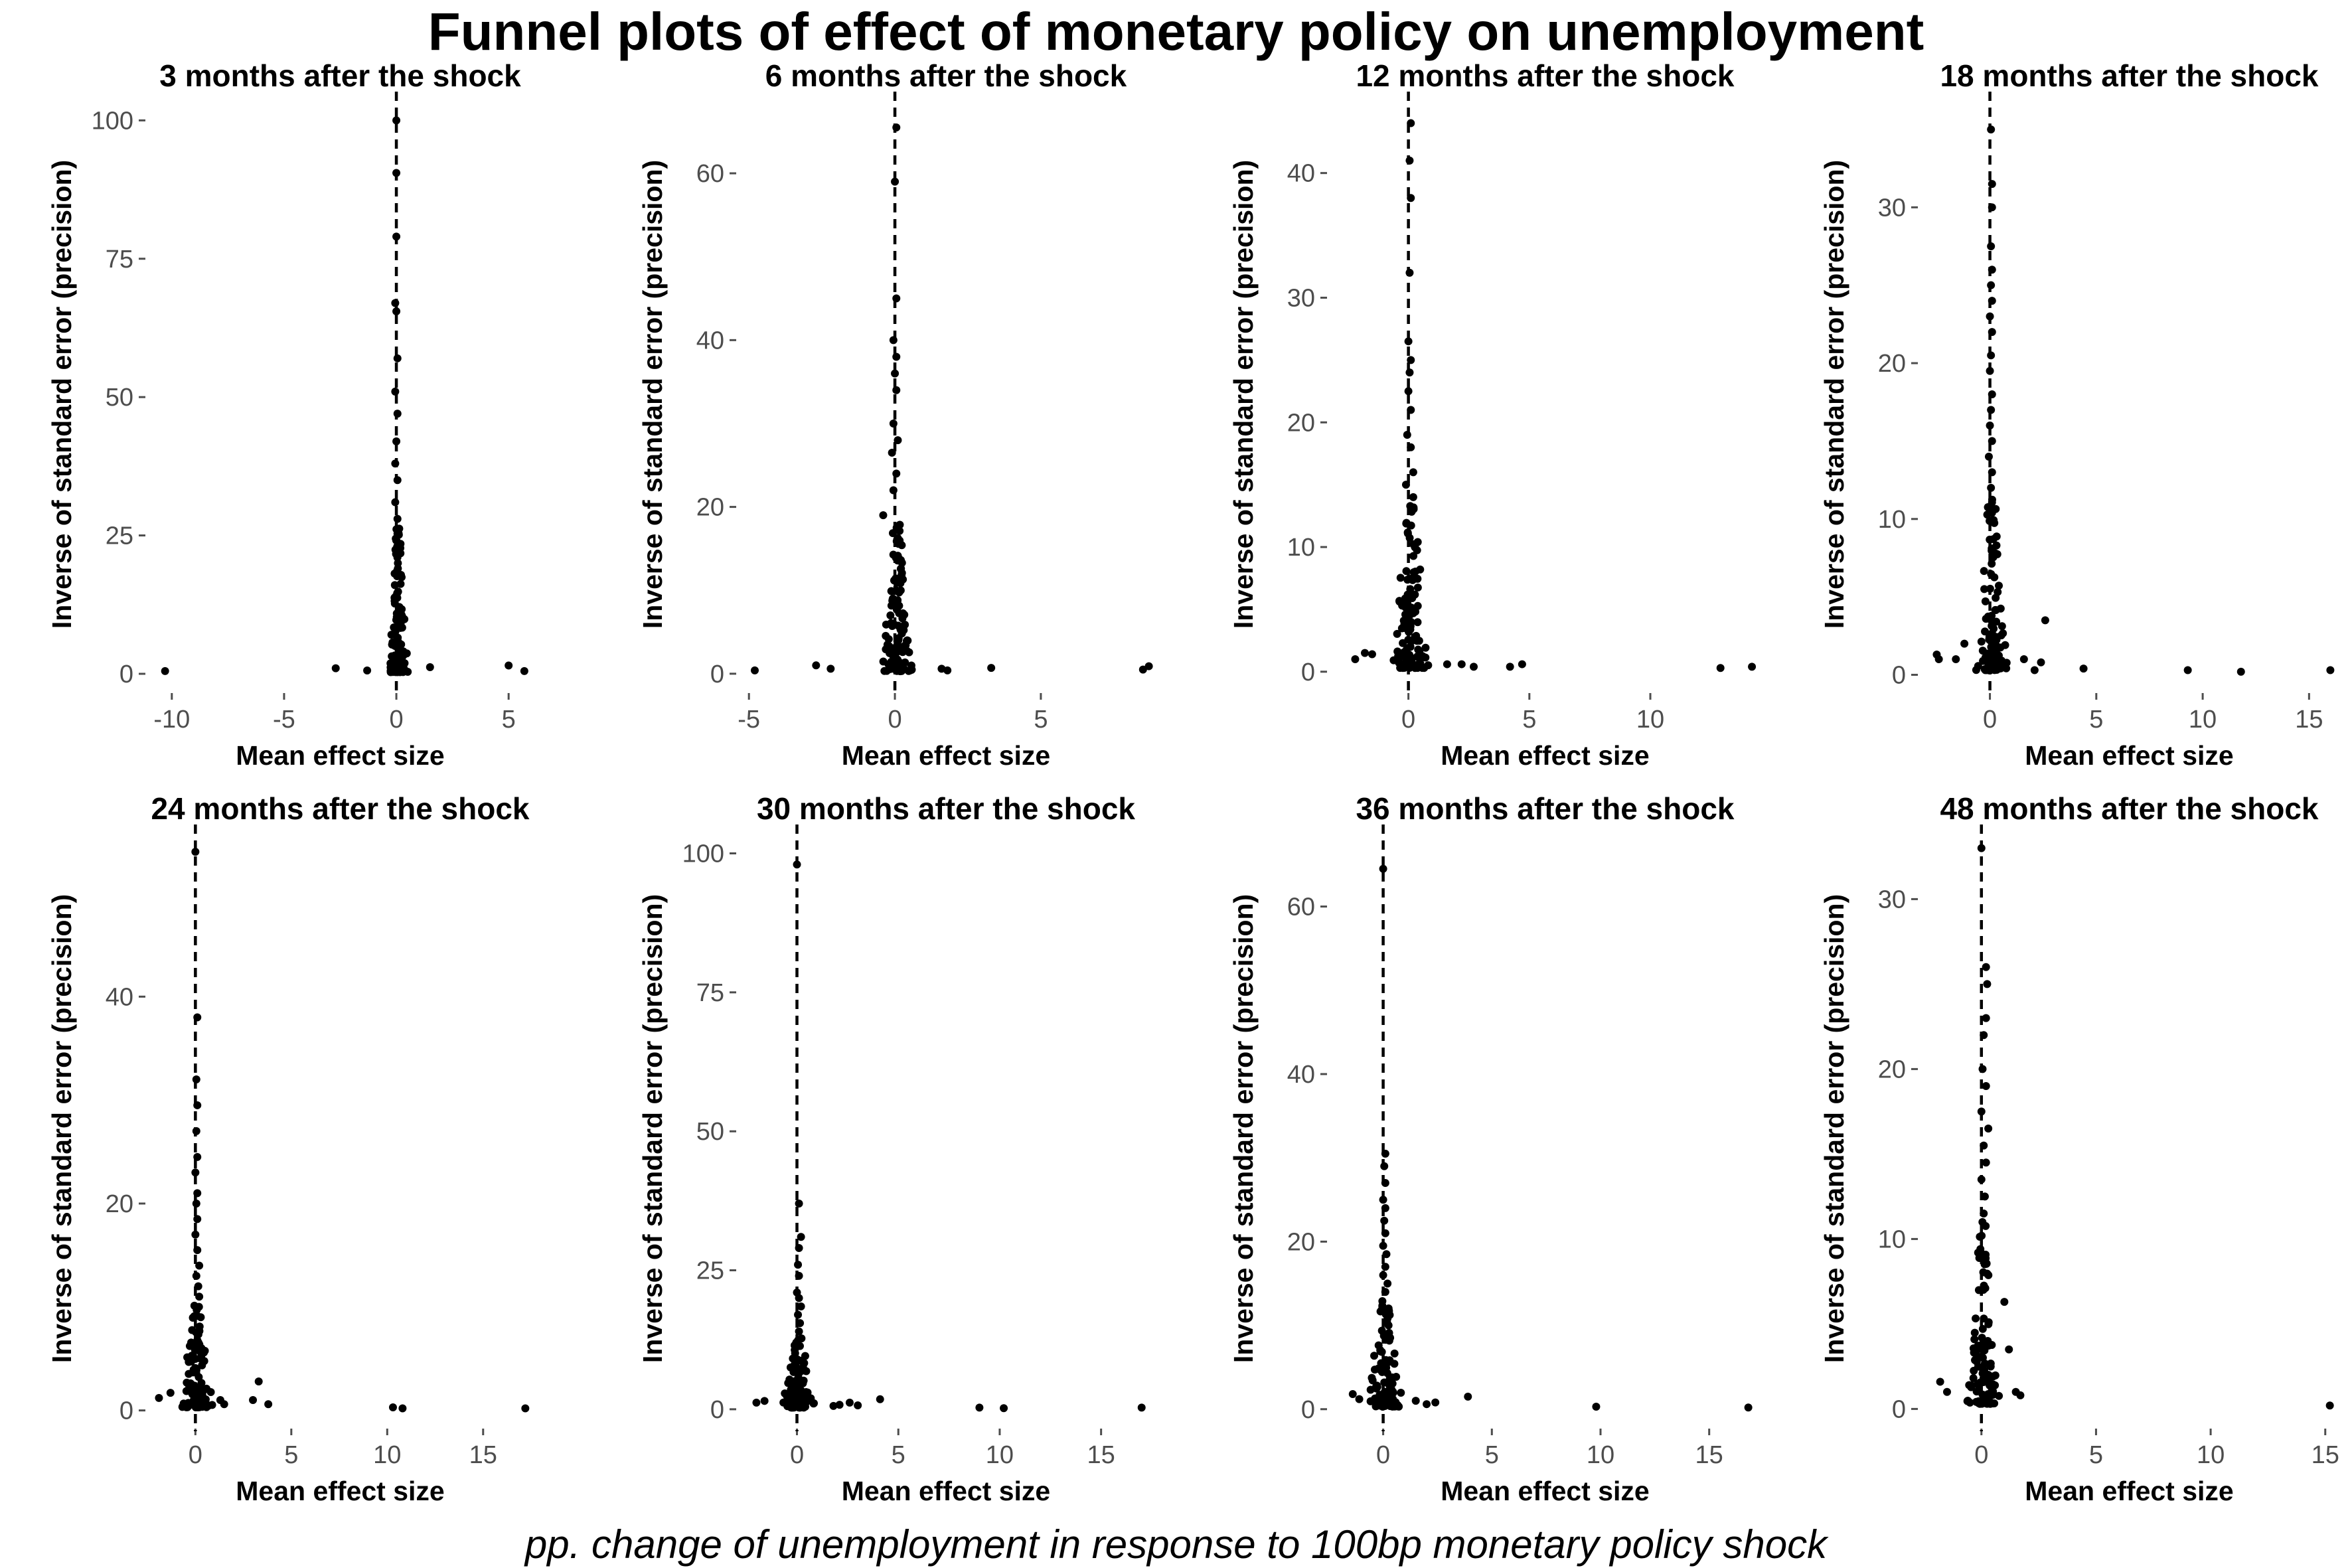  What do you see at coordinates (340, 76) in the screenshot?
I see `panel-title: 3 months after the shock` at bounding box center [340, 76].